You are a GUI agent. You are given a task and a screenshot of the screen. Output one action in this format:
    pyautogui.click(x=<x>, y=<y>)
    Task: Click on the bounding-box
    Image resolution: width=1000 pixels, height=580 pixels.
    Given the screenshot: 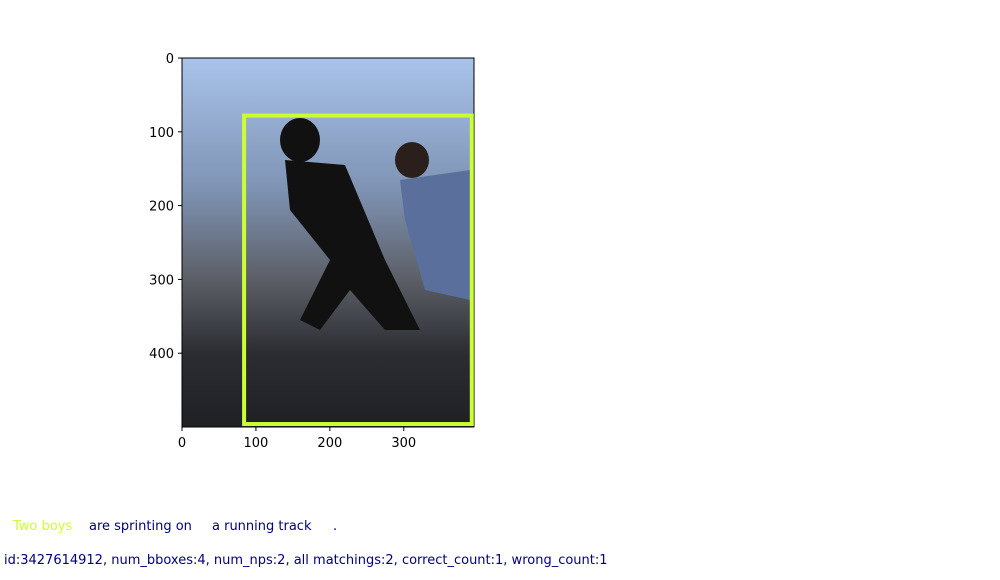 What is the action you would take?
    pyautogui.click(x=358, y=270)
    